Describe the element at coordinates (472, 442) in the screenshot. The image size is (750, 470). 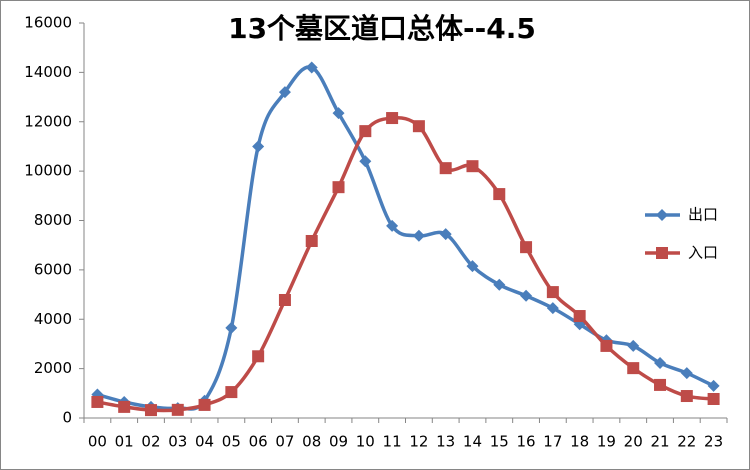
I see `x-tick-label: 14` at that location.